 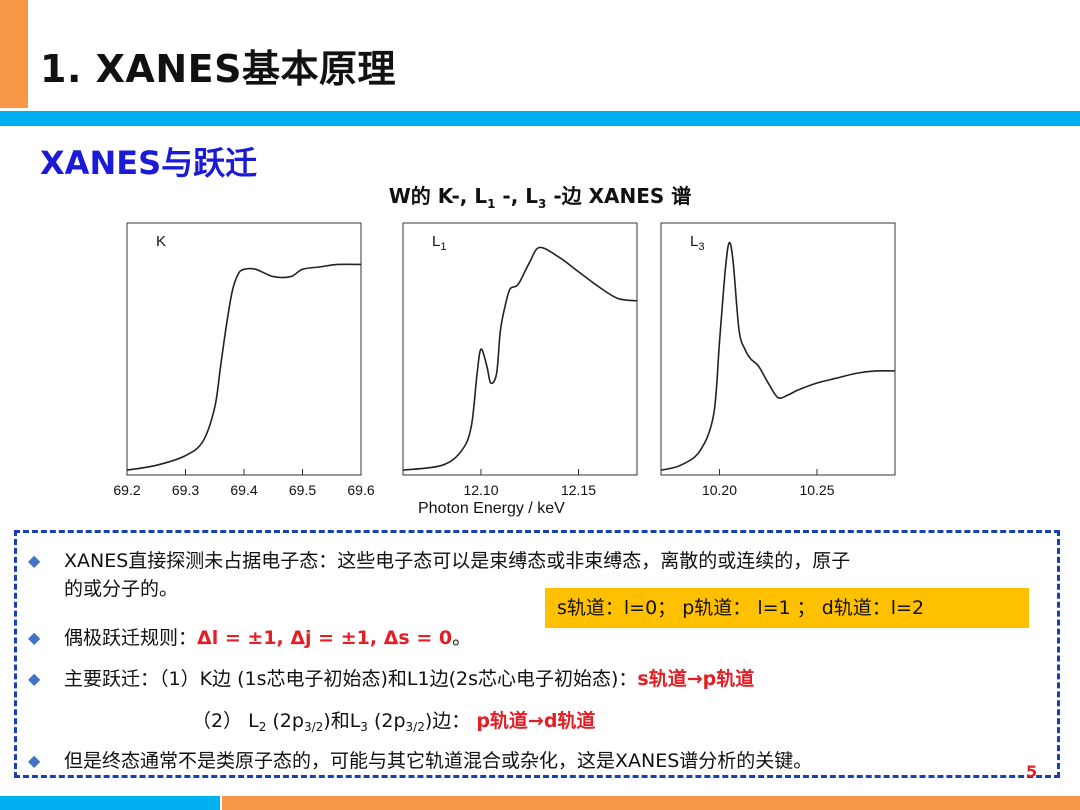 I want to click on bullet-3-sub: （2） L2 (2p3/2)和L3 (2p3/2)边： p轨道→d轨道, so click(x=393, y=724).